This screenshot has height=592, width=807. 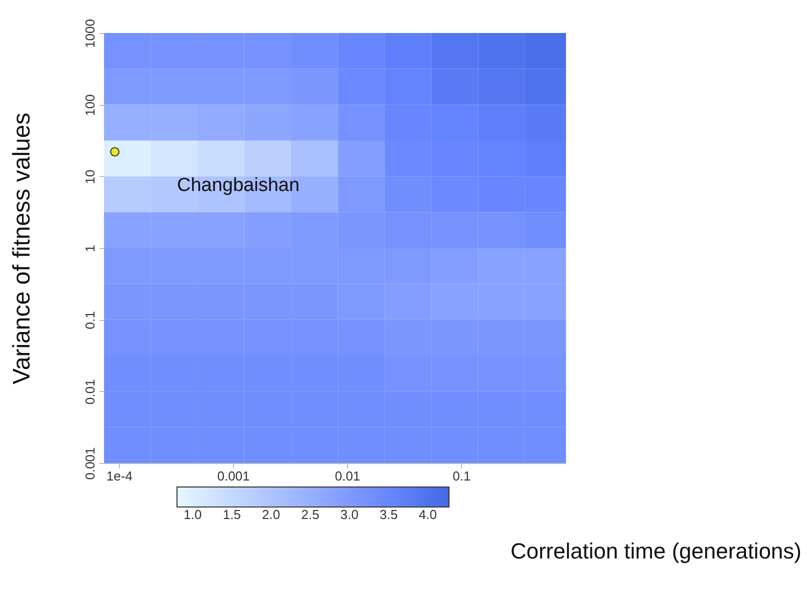 I want to click on x-tick-label: 1e-4, so click(x=119, y=476).